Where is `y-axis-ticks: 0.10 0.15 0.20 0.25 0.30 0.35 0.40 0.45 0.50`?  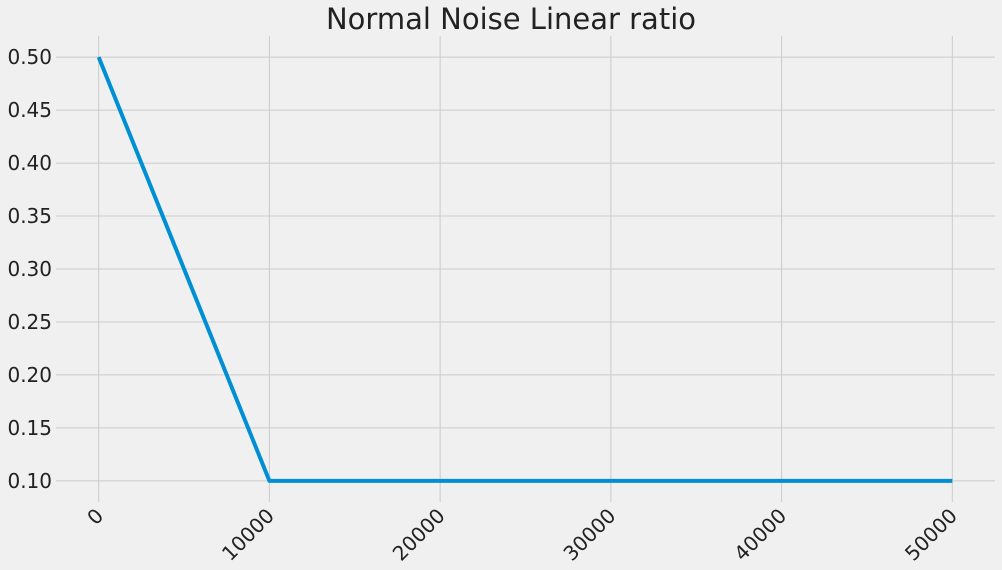
y-axis-ticks: 0.10 0.15 0.20 0.25 0.30 0.35 0.40 0.45 0.50 is located at coordinates (29, 269).